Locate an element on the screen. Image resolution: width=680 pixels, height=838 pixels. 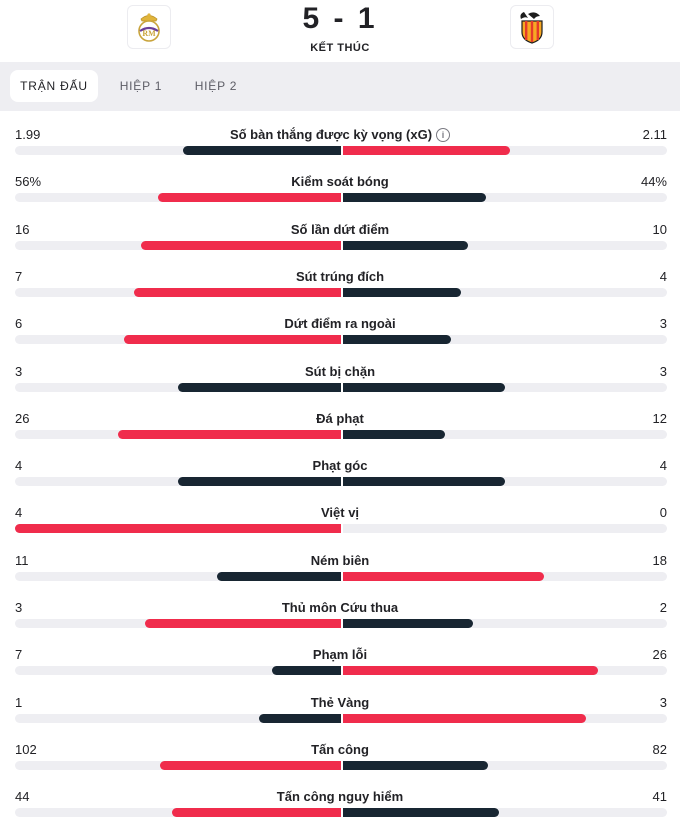
stat-label: Việt vị is located at coordinates (340, 513).